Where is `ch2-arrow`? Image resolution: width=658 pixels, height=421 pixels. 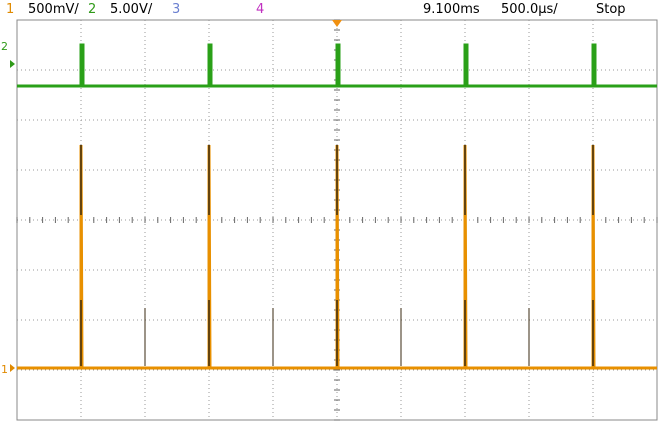 ch2-arrow is located at coordinates (12, 64).